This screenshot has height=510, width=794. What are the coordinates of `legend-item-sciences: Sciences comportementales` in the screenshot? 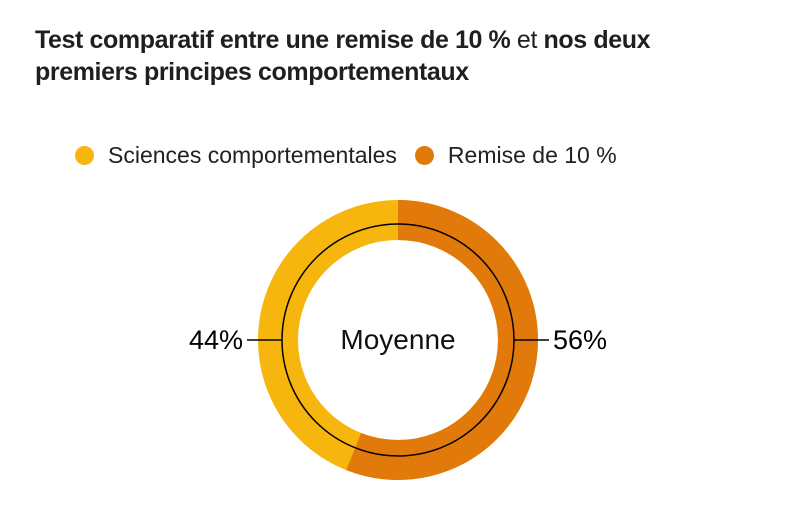 It's located at (236, 155).